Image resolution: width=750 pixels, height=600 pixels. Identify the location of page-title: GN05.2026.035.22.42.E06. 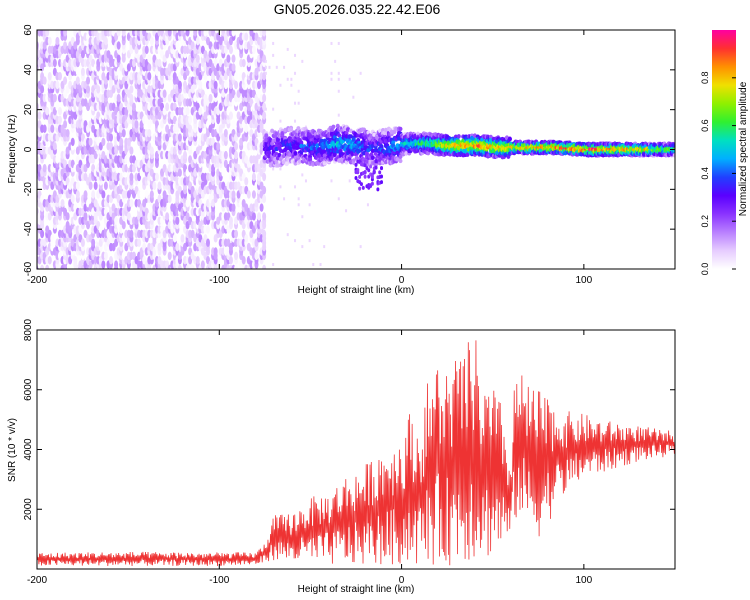
(357, 9).